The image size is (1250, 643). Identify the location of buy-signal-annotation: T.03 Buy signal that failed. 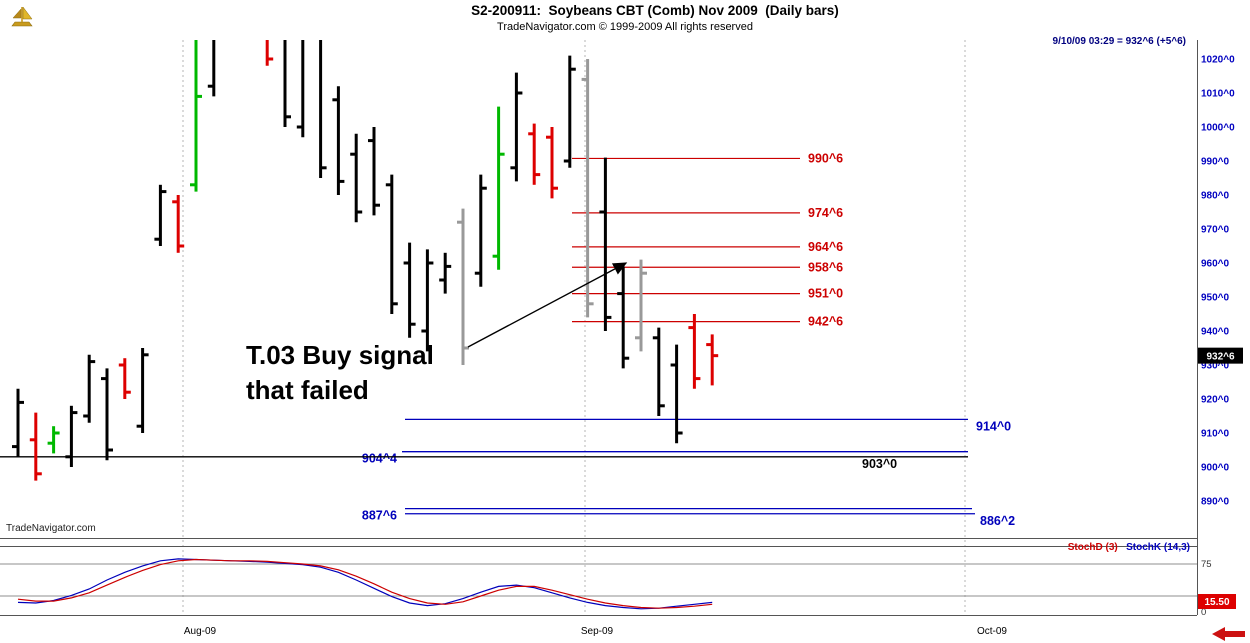
(340, 373).